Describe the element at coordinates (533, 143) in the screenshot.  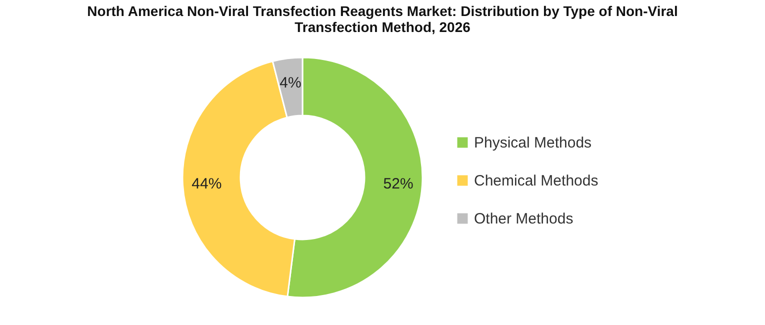
I see `legend-label: Physical Methods` at that location.